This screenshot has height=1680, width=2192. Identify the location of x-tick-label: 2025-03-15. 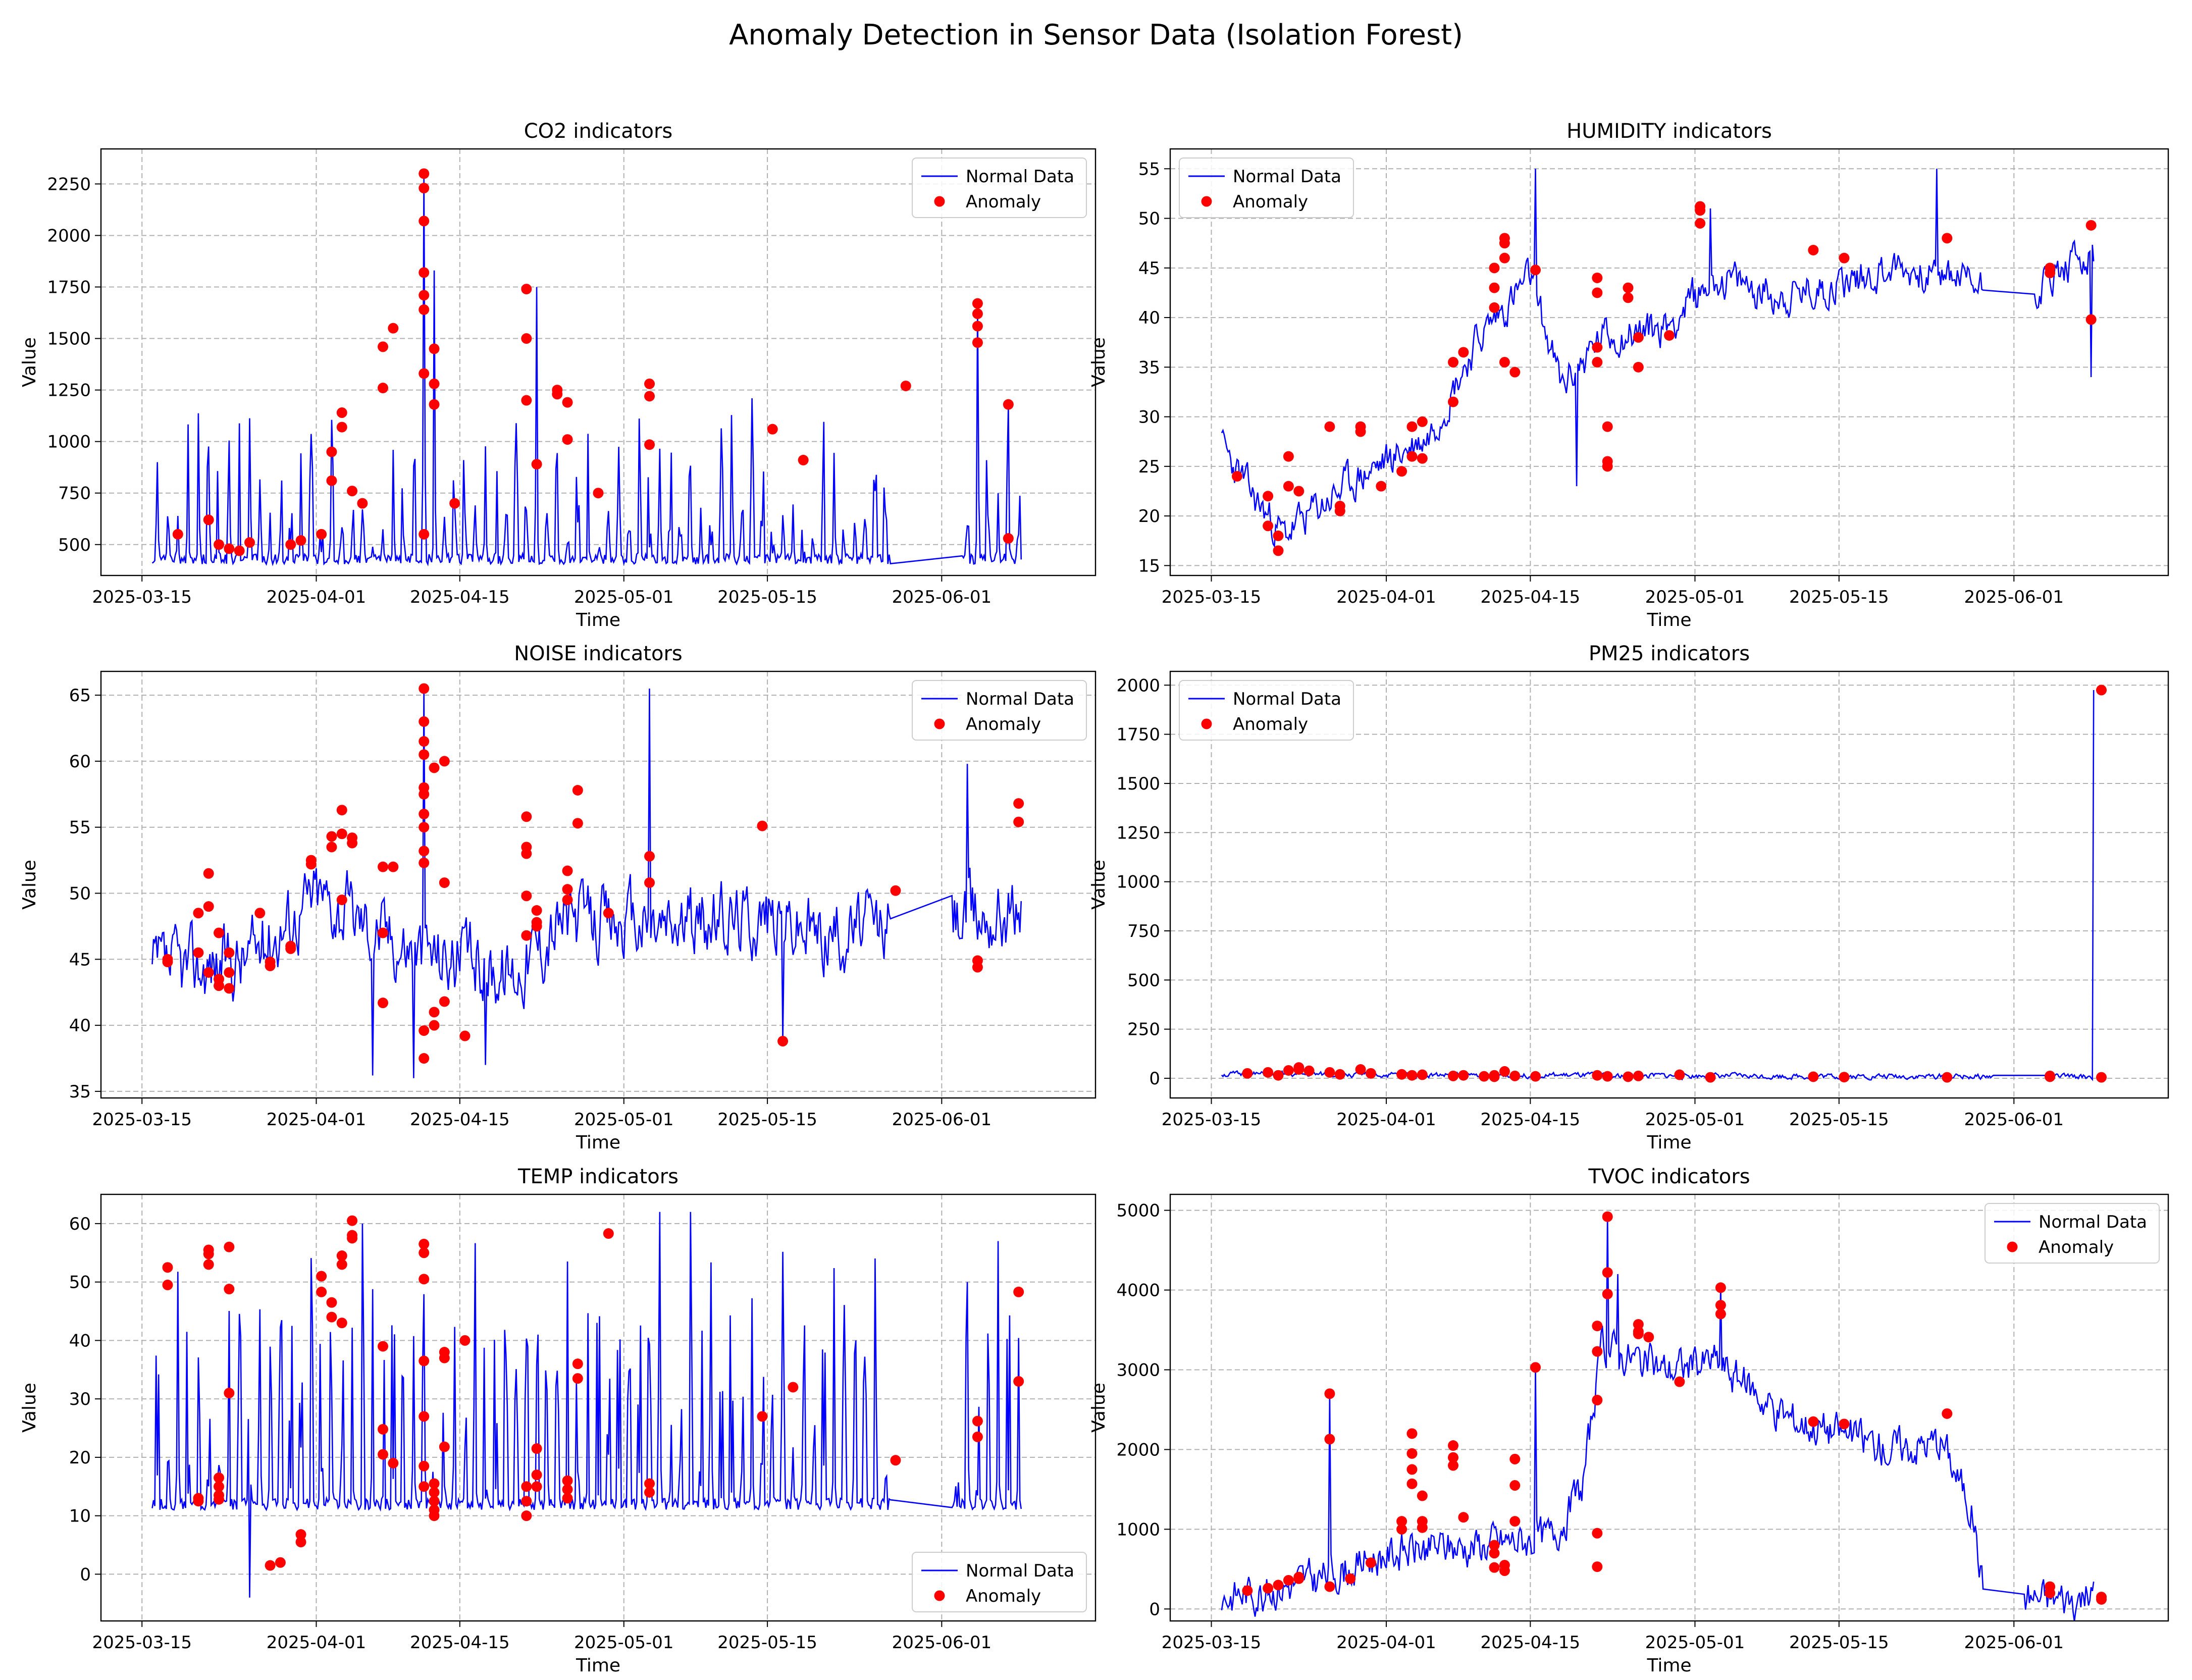
(1212, 1643).